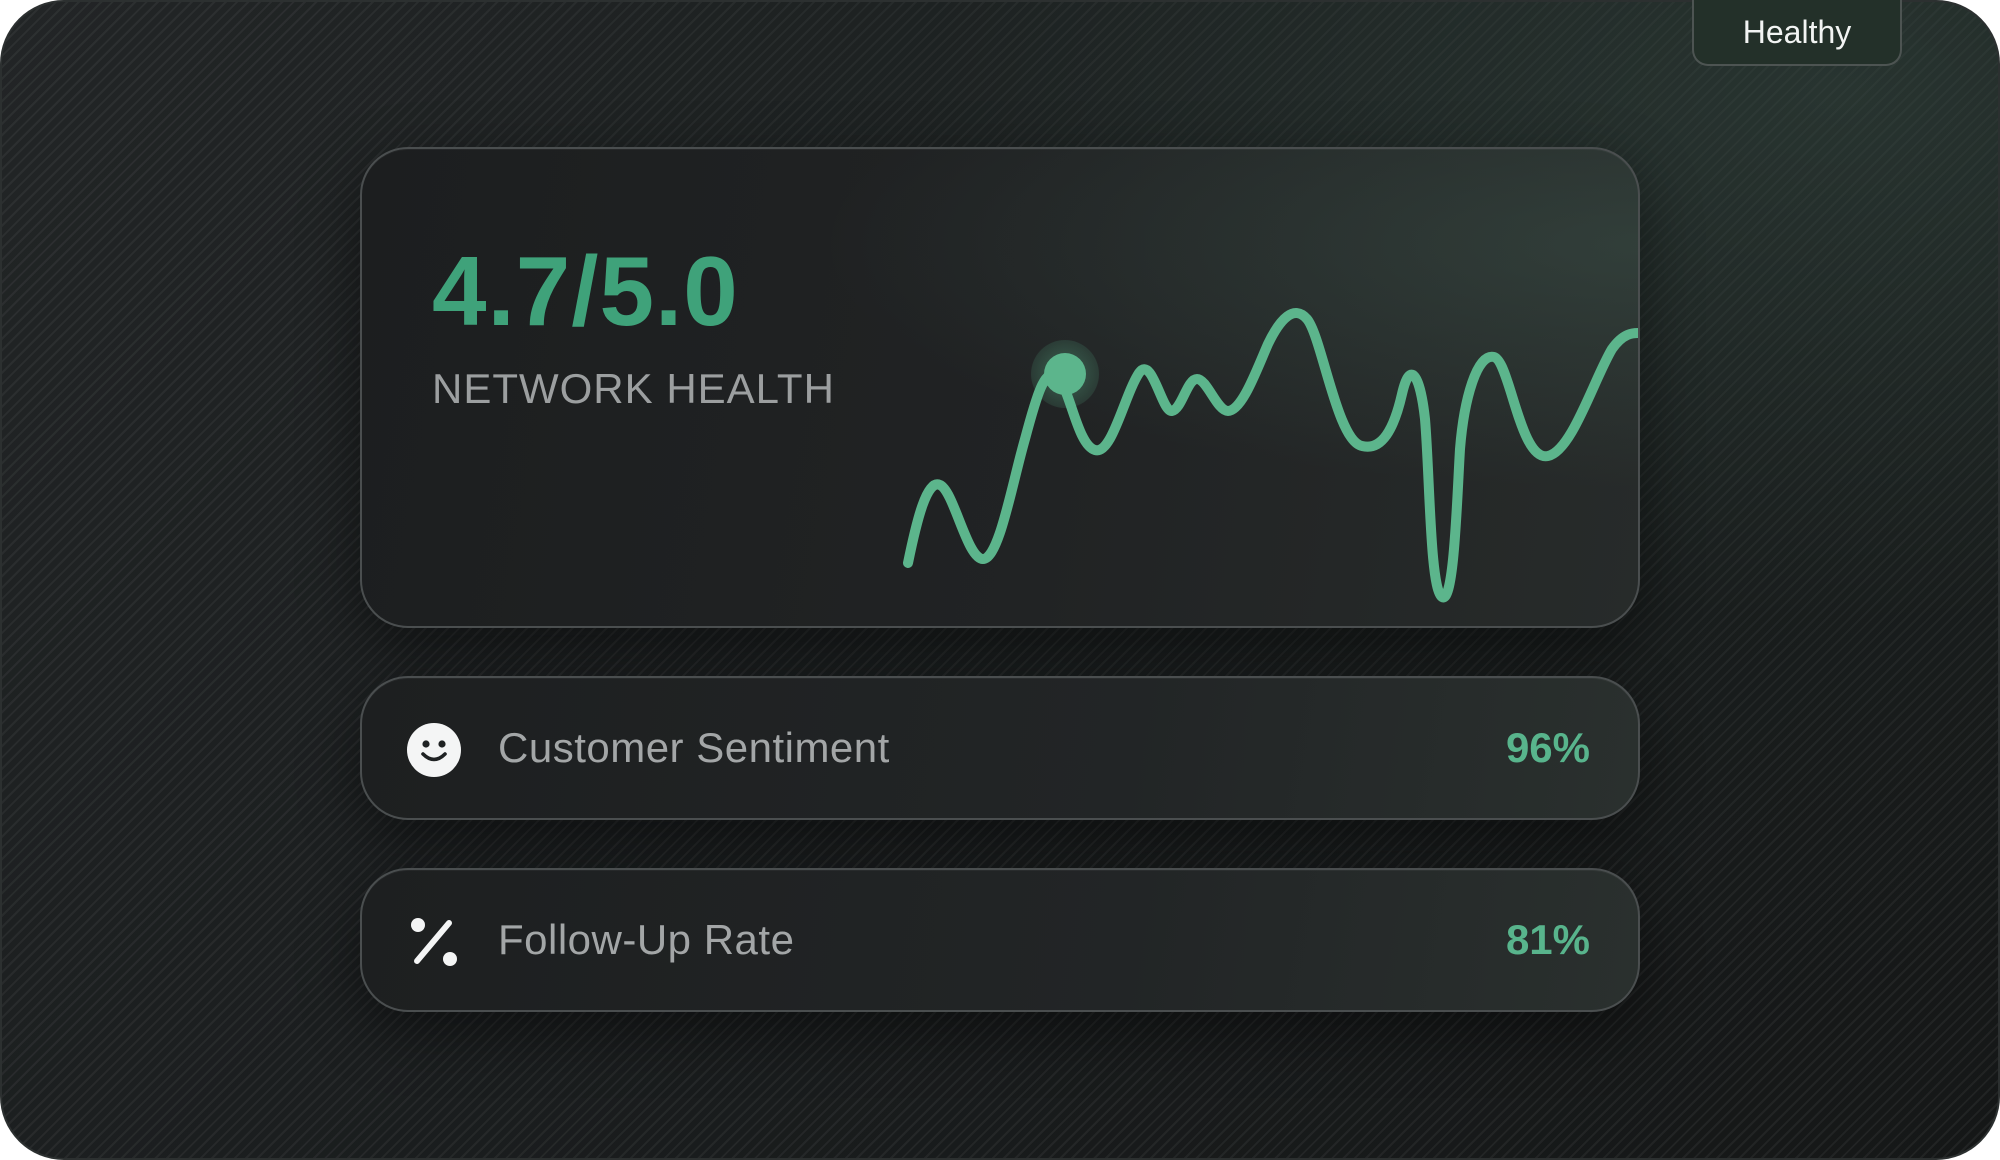 The height and width of the screenshot is (1160, 2000). Describe the element at coordinates (694, 747) in the screenshot. I see `customer-sentiment-label: Customer Sentiment` at that location.